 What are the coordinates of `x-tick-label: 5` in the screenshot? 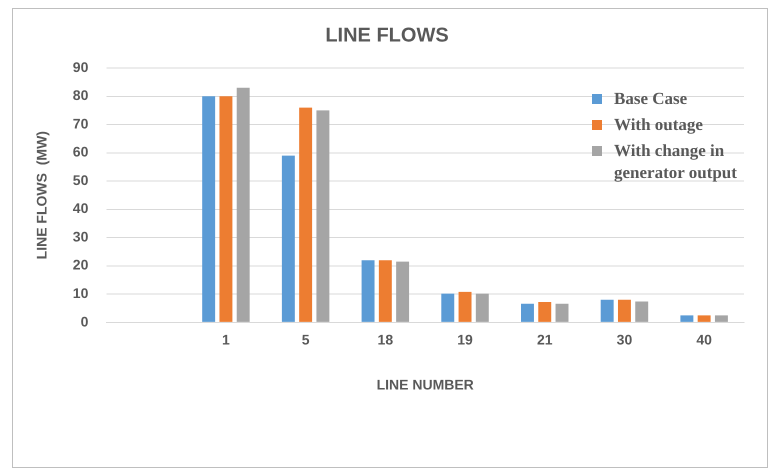 It's located at (306, 340).